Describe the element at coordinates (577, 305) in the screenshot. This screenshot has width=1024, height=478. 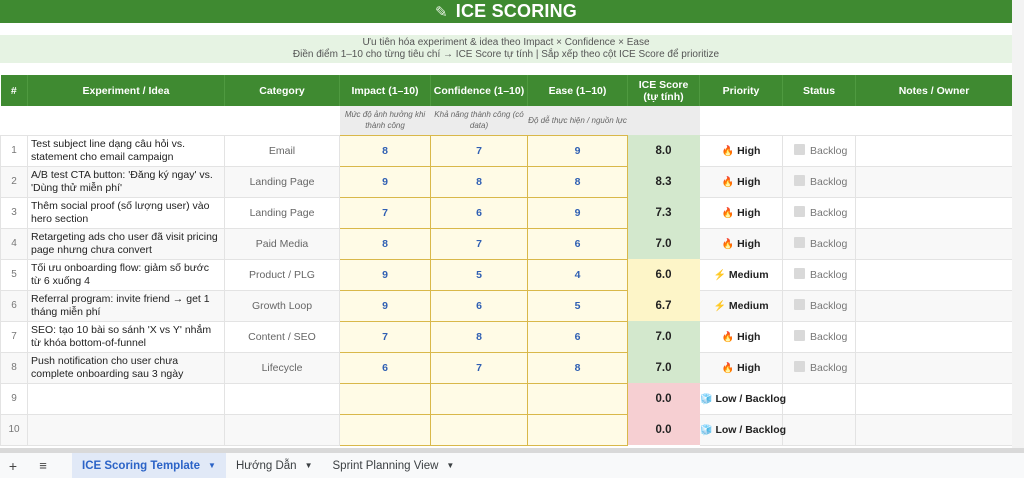
I see `ease-cell: 5` at that location.